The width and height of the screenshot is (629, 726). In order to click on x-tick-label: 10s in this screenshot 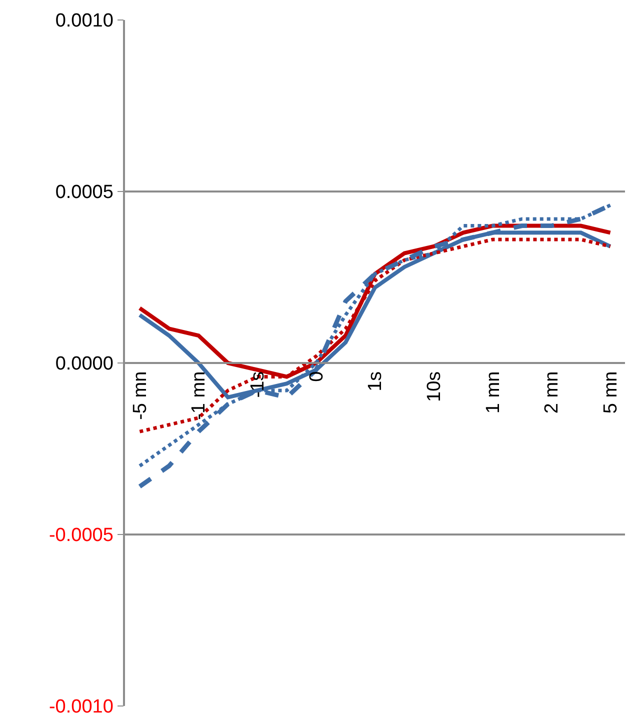, I will do `click(434, 386)`.